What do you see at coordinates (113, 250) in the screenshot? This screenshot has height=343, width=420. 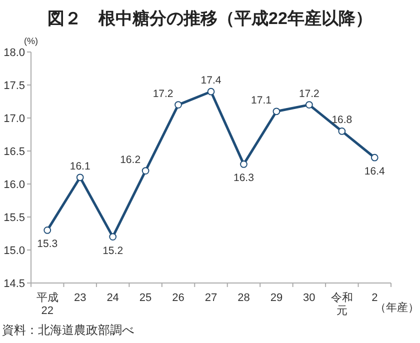 I see `data-label: 15.2` at bounding box center [113, 250].